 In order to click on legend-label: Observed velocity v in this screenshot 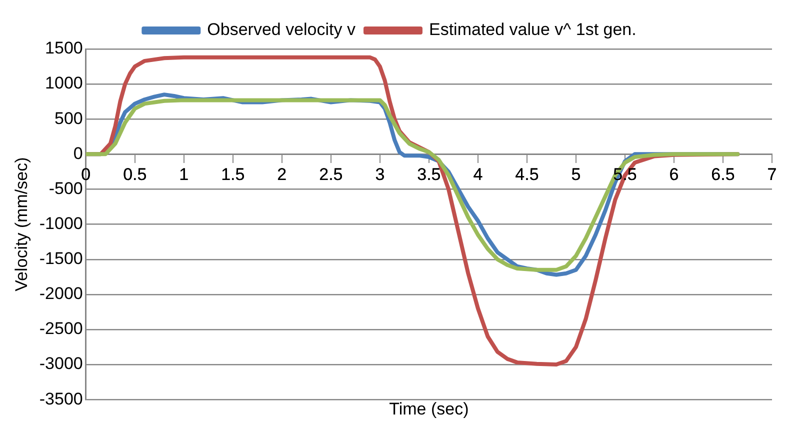, I will do `click(281, 30)`.